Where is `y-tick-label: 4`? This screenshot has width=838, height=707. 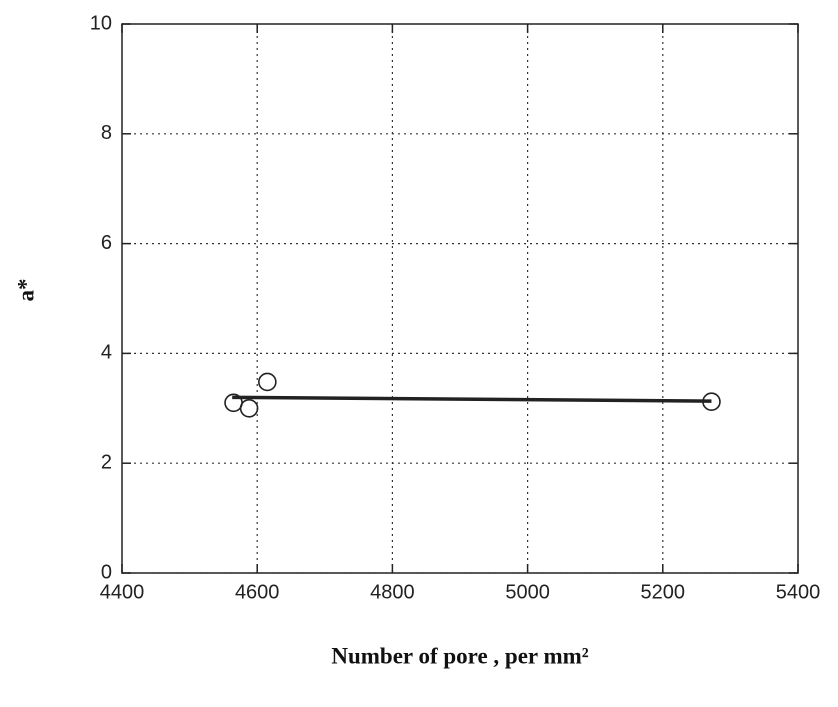 y-tick-label: 4 is located at coordinates (106, 353).